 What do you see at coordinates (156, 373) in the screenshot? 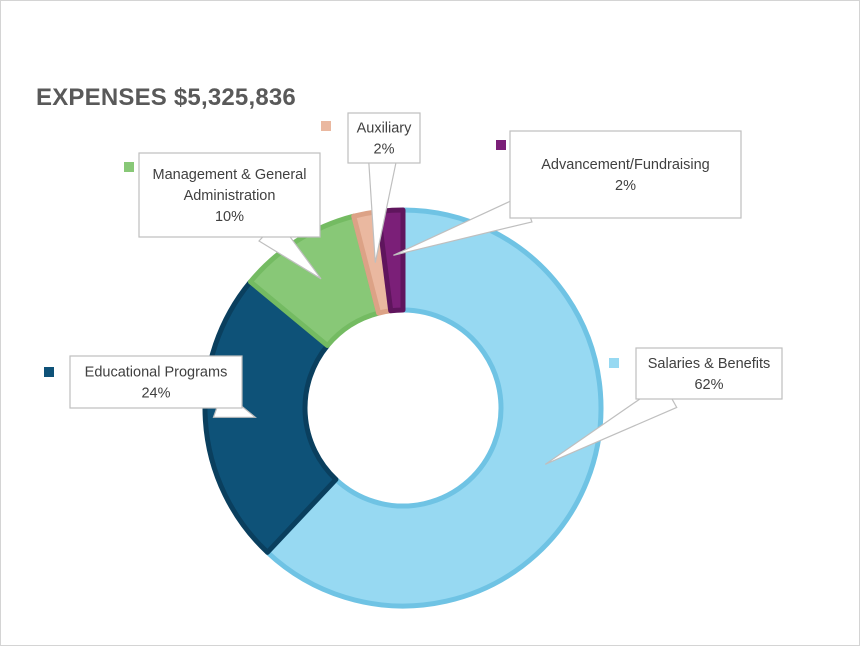
I see `data-label-category-educational-programs: Educational Programs` at bounding box center [156, 373].